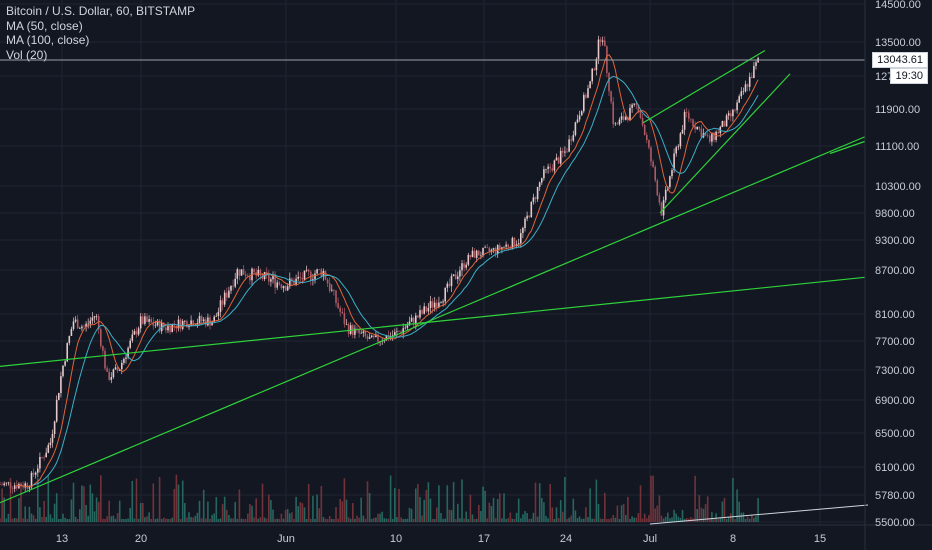  Describe the element at coordinates (101, 11) in the screenshot. I see `legend-symbol: Bitcoin / U.S. Dollar, 60, BITSTAMP` at that location.